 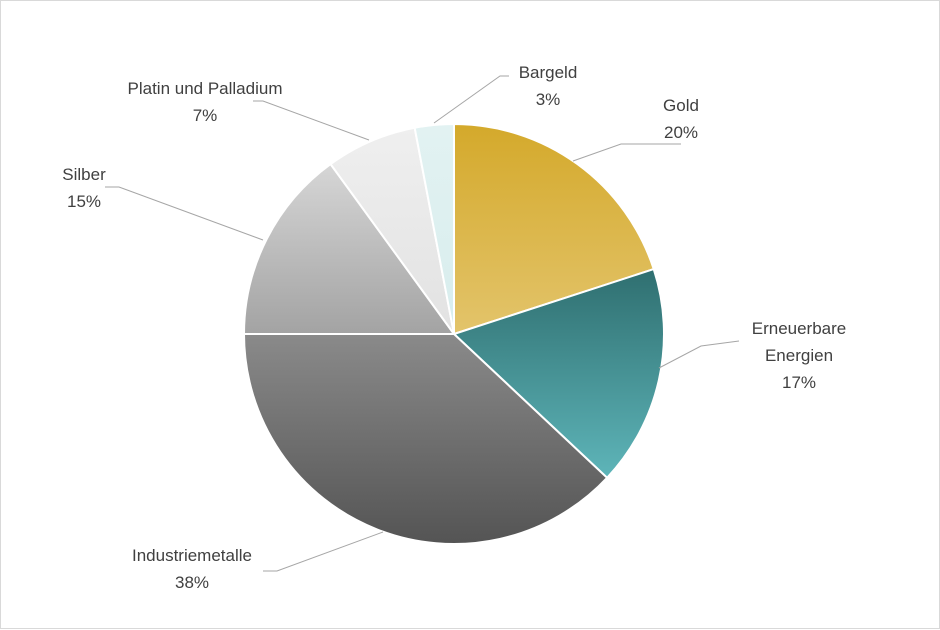 I want to click on data-label-name: Gold, so click(x=681, y=105).